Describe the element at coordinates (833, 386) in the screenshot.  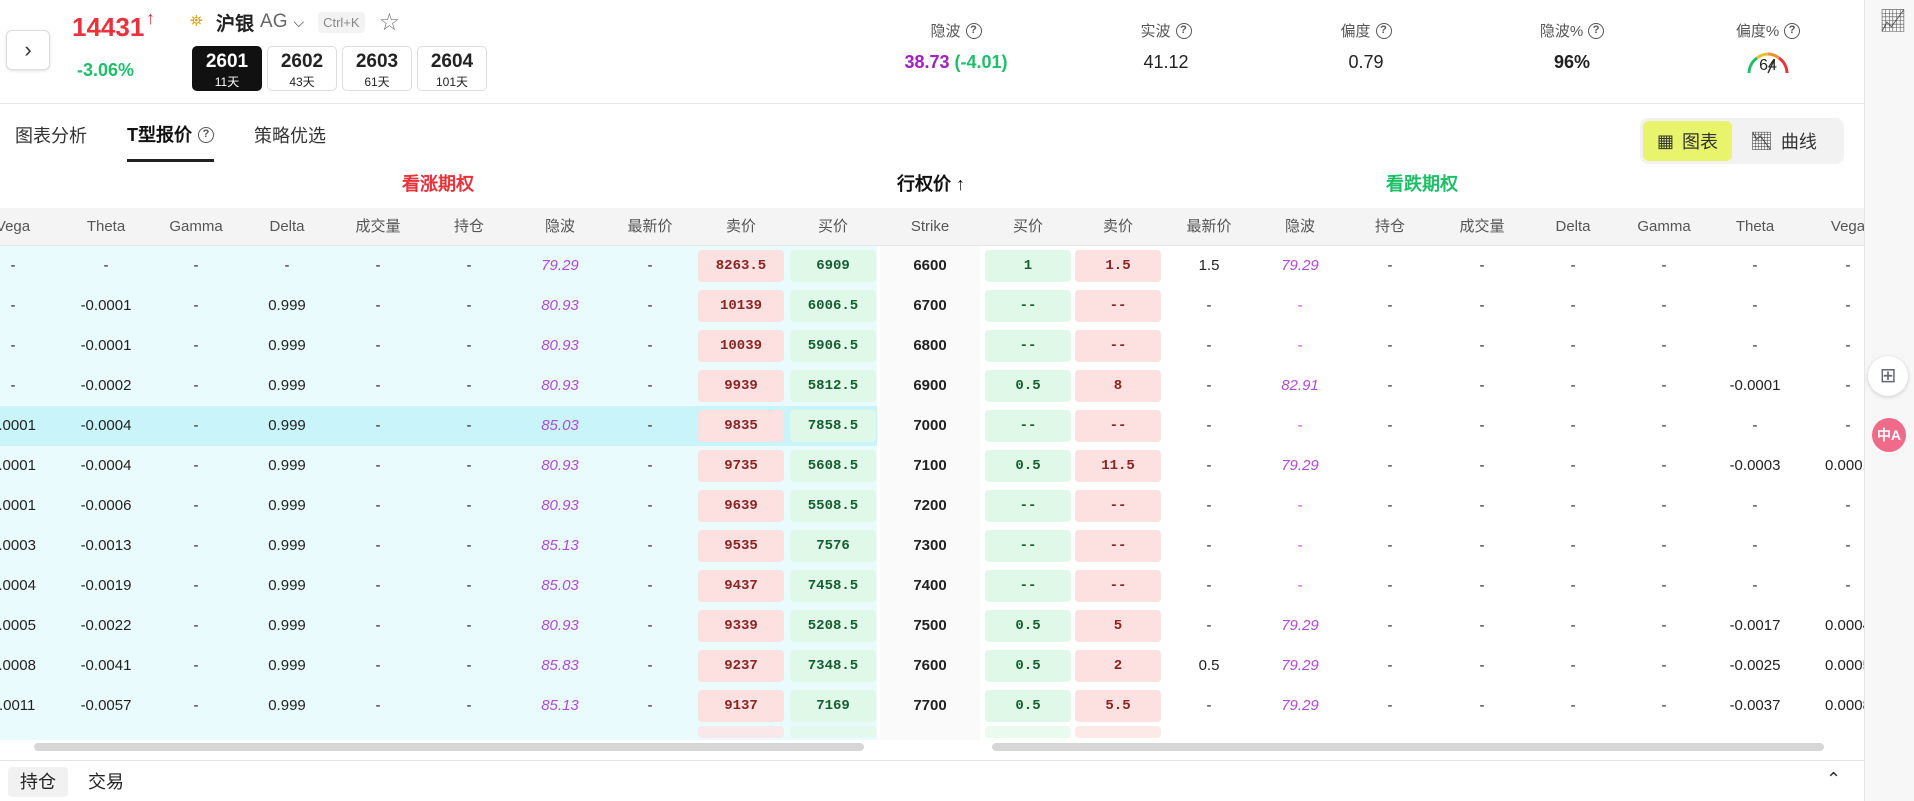
I see `call-buy-price: 5812.5` at that location.